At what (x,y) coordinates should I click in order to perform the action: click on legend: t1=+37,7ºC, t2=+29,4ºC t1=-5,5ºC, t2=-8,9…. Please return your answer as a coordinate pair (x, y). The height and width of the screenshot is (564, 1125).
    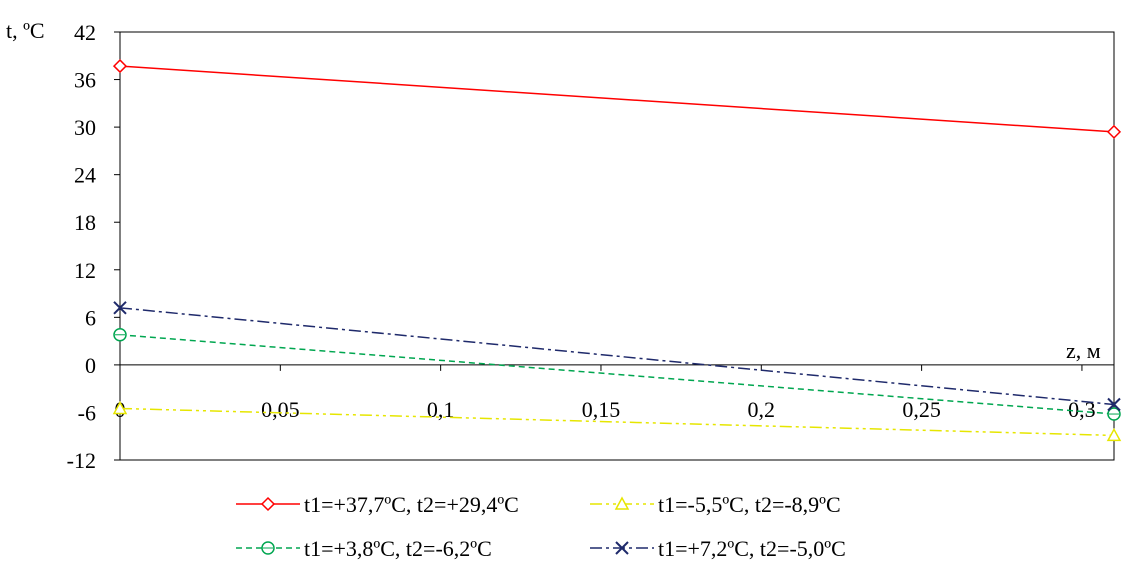
    Looking at the image, I should click on (541, 526).